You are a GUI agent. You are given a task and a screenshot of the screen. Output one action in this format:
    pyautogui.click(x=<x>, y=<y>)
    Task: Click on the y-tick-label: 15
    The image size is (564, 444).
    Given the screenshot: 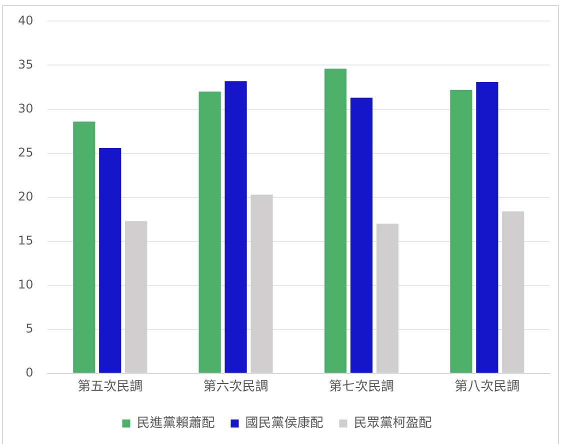 What is the action you would take?
    pyautogui.click(x=26, y=240)
    